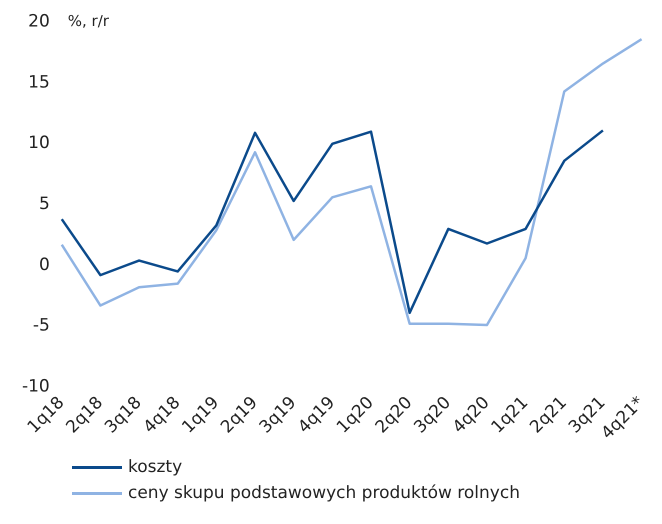  I want to click on legend-label: ceny skupu podstawowych produktów rolnych, so click(324, 493).